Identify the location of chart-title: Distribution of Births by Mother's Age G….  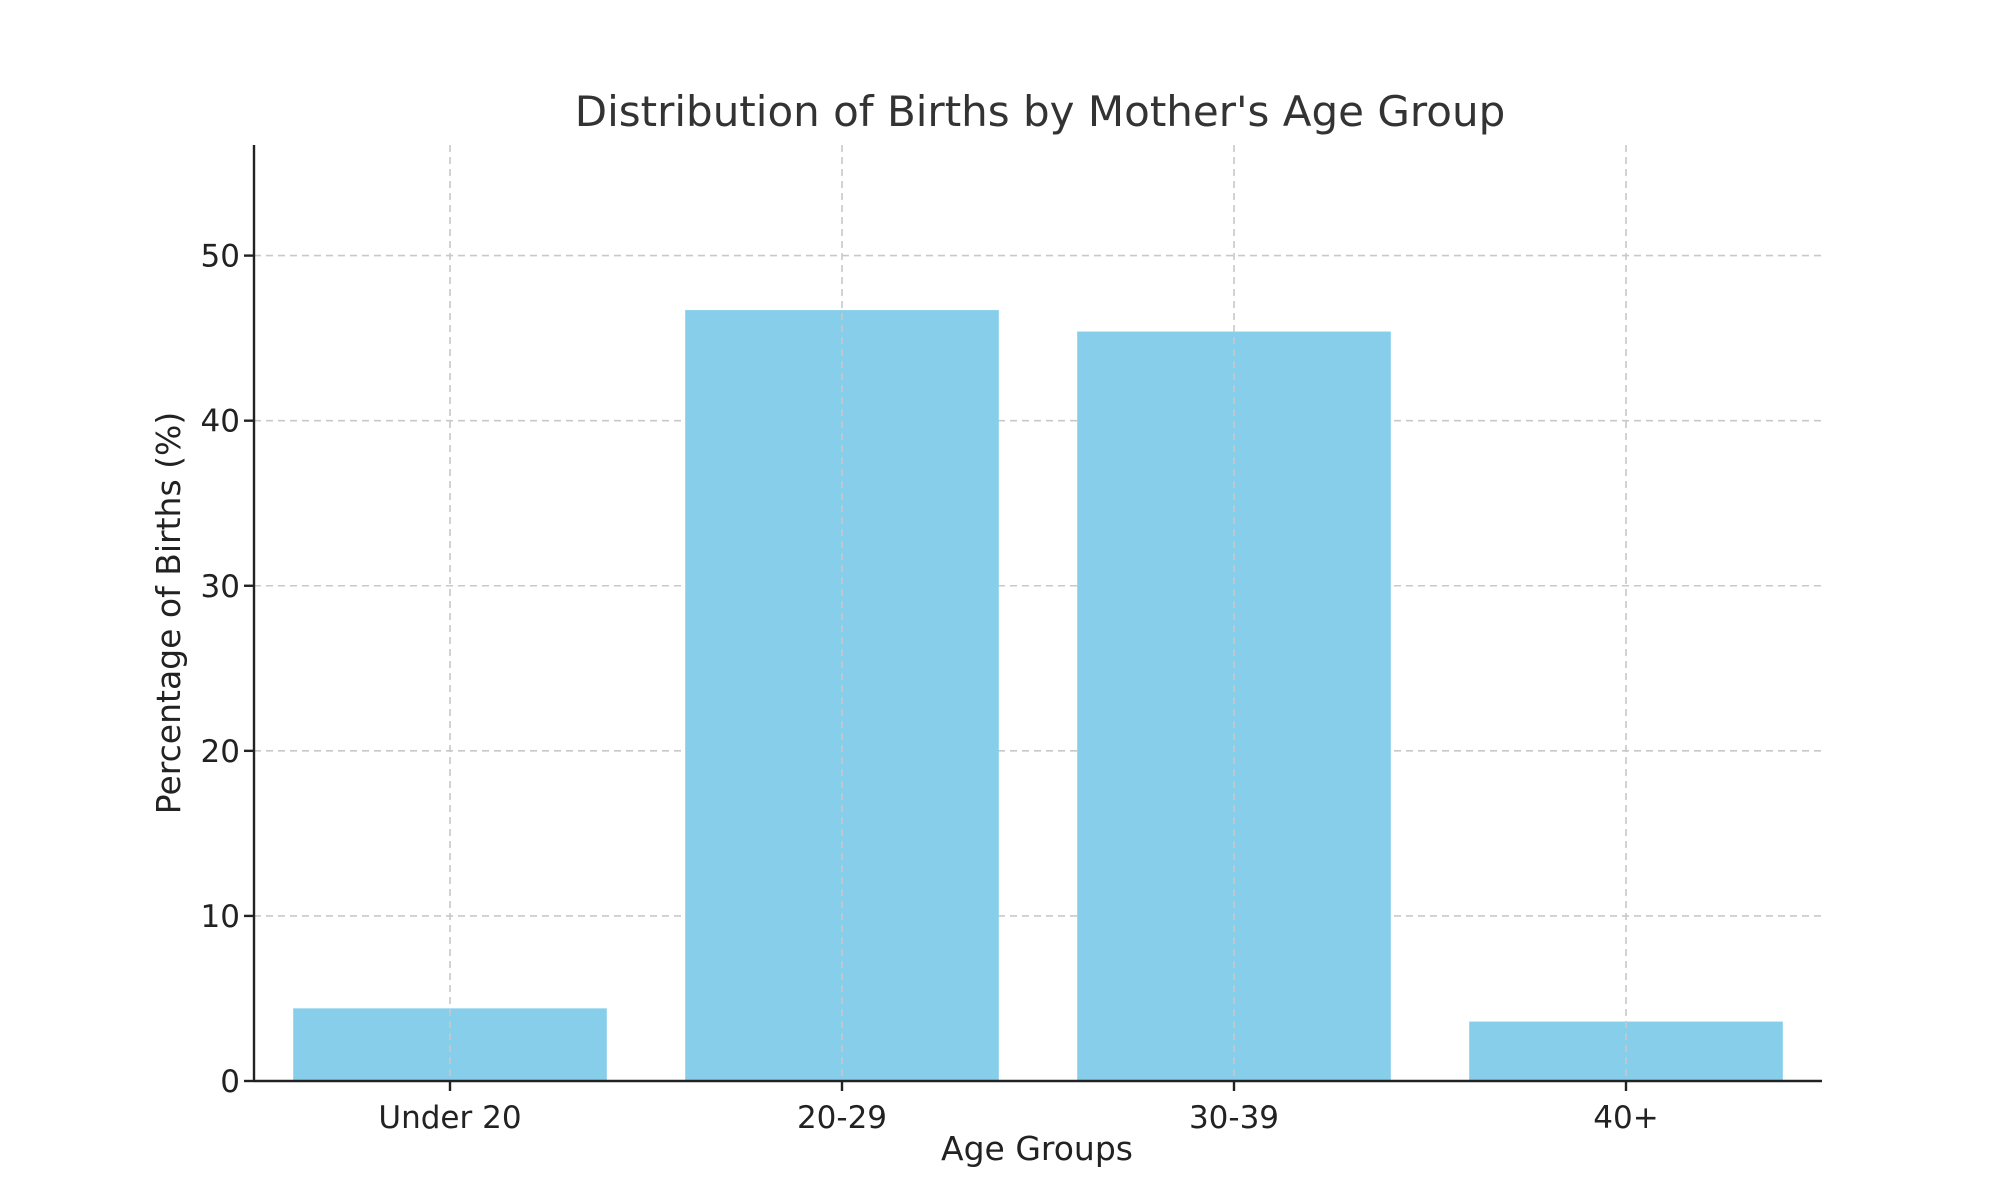
(1040, 111).